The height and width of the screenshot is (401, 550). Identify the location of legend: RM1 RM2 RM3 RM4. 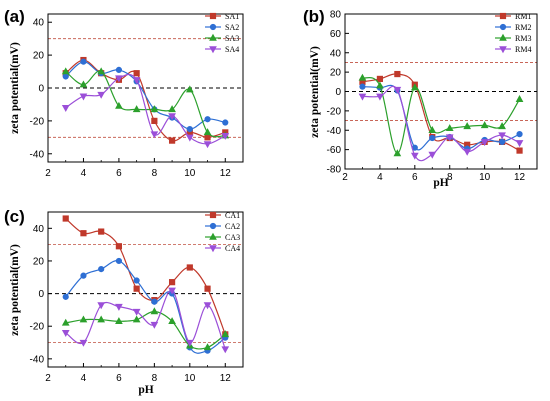
(513, 33).